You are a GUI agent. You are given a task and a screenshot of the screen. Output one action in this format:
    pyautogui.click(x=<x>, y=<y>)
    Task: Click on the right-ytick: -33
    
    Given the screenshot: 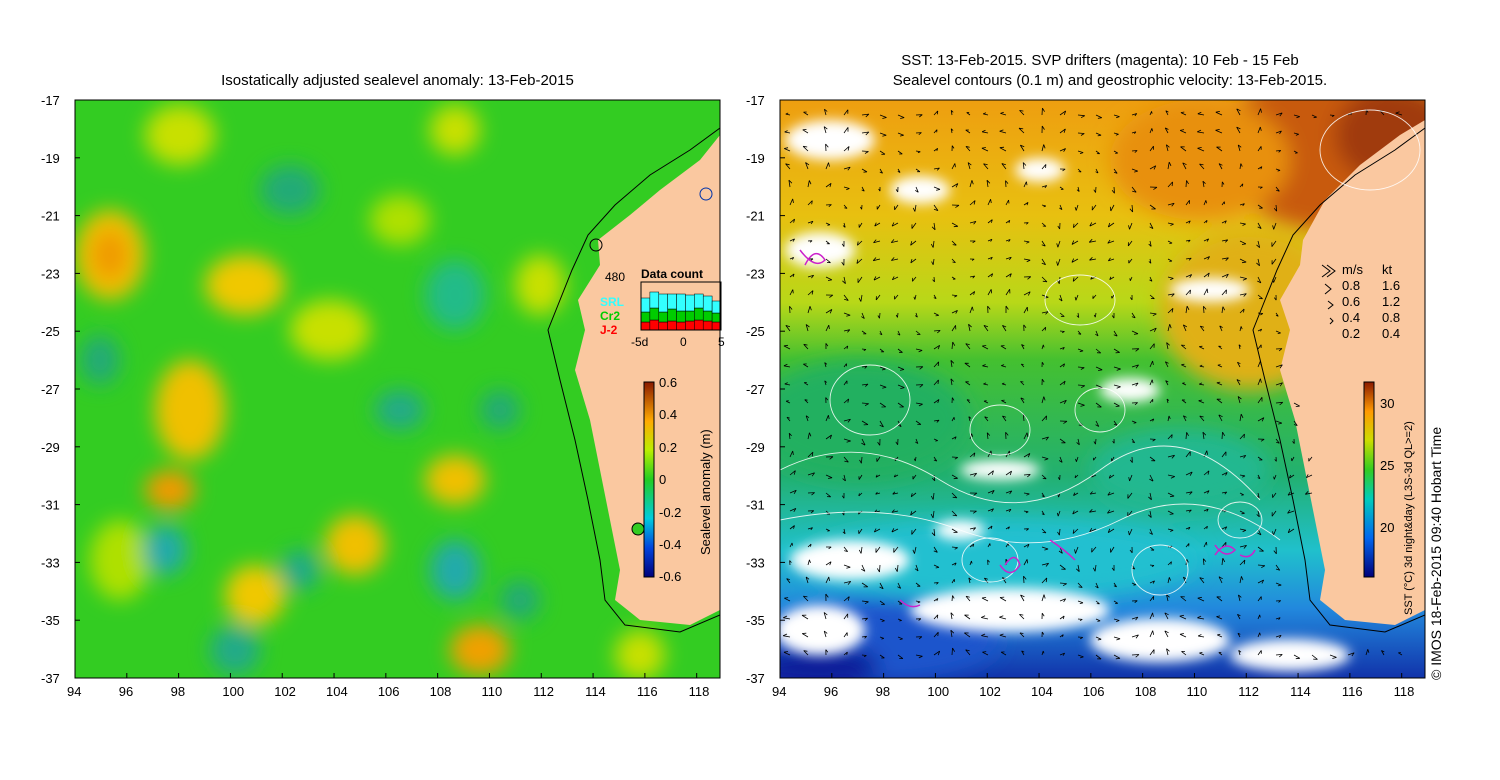 What is the action you would take?
    pyautogui.click(x=755, y=562)
    